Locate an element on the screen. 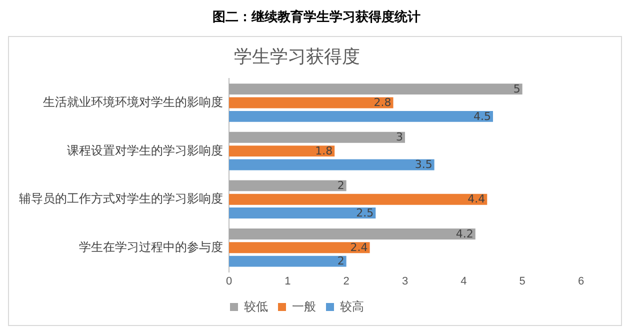 The image size is (633, 330). x-tick-label: 1 is located at coordinates (287, 281).